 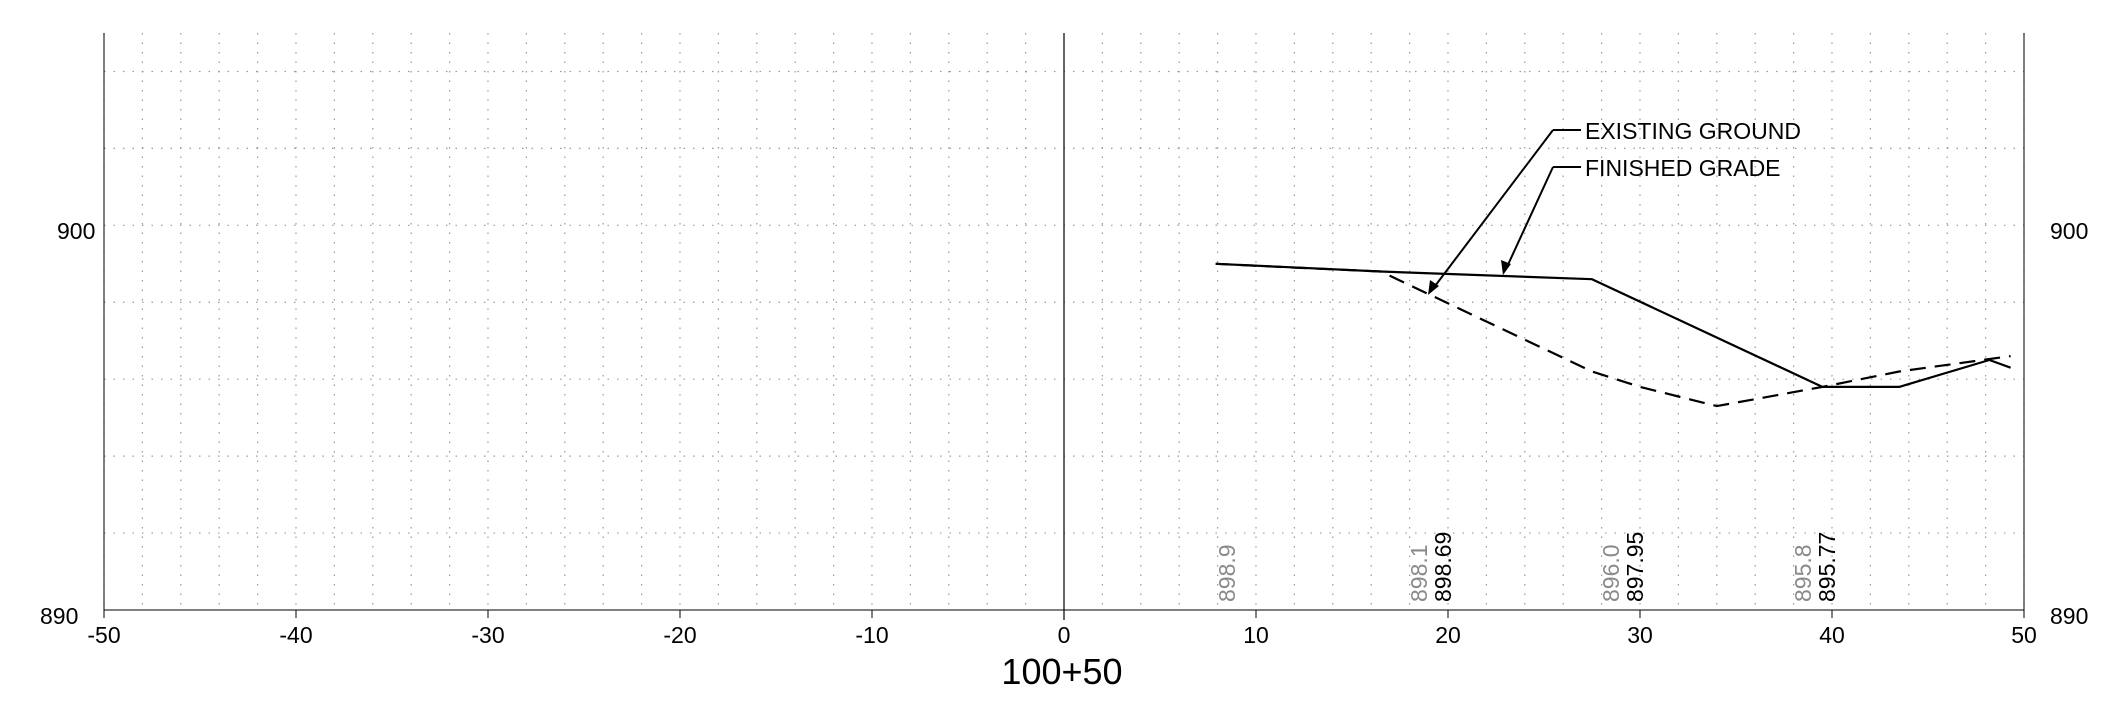 I want to click on offset-tick-label: -30, so click(x=487, y=635).